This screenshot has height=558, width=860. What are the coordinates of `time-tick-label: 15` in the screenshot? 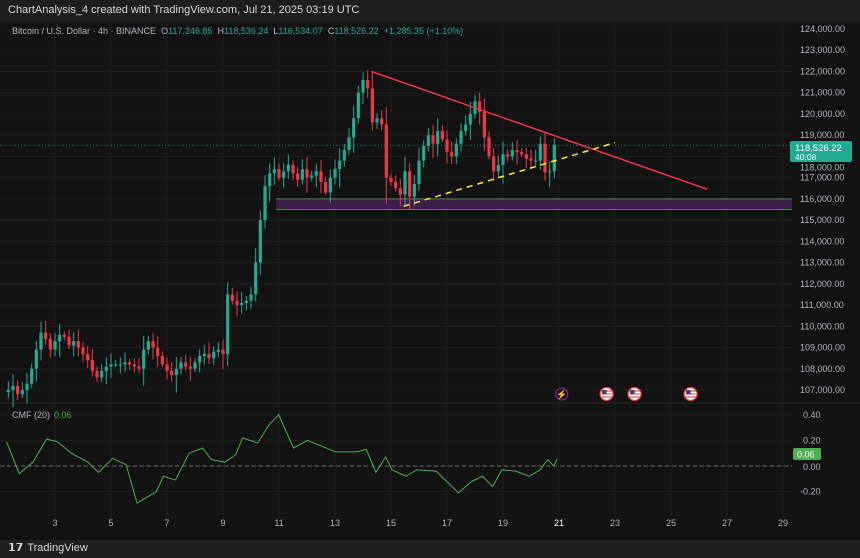 It's located at (391, 523).